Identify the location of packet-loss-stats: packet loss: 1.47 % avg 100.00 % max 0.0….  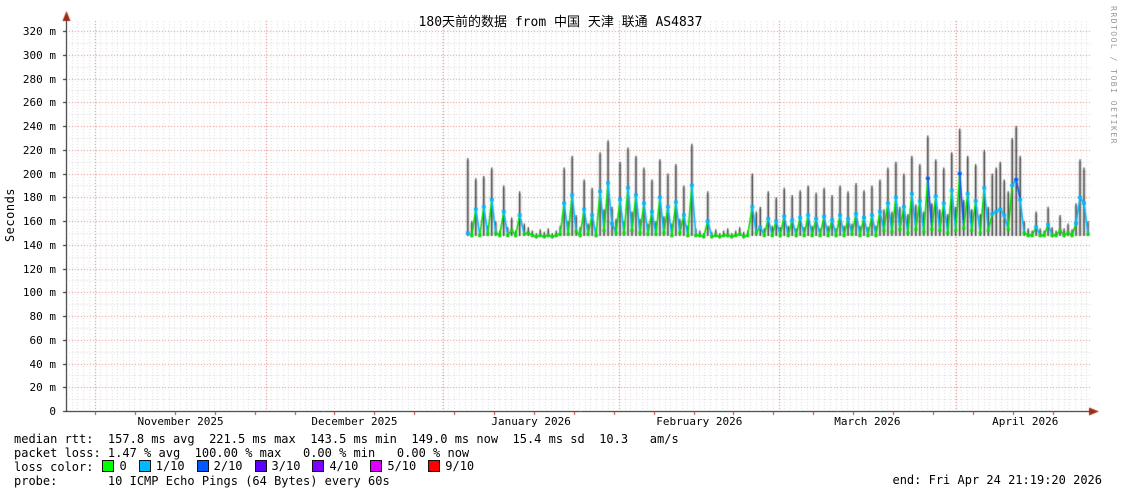
(242, 453).